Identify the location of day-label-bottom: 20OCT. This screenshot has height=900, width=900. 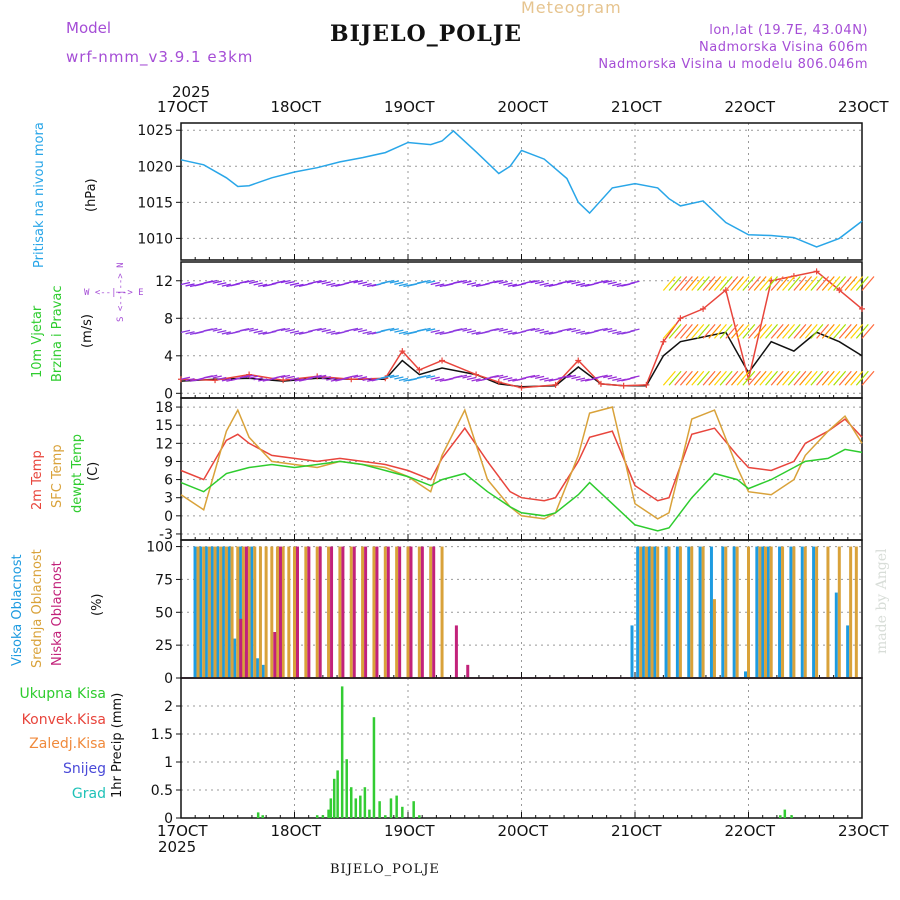
(523, 831).